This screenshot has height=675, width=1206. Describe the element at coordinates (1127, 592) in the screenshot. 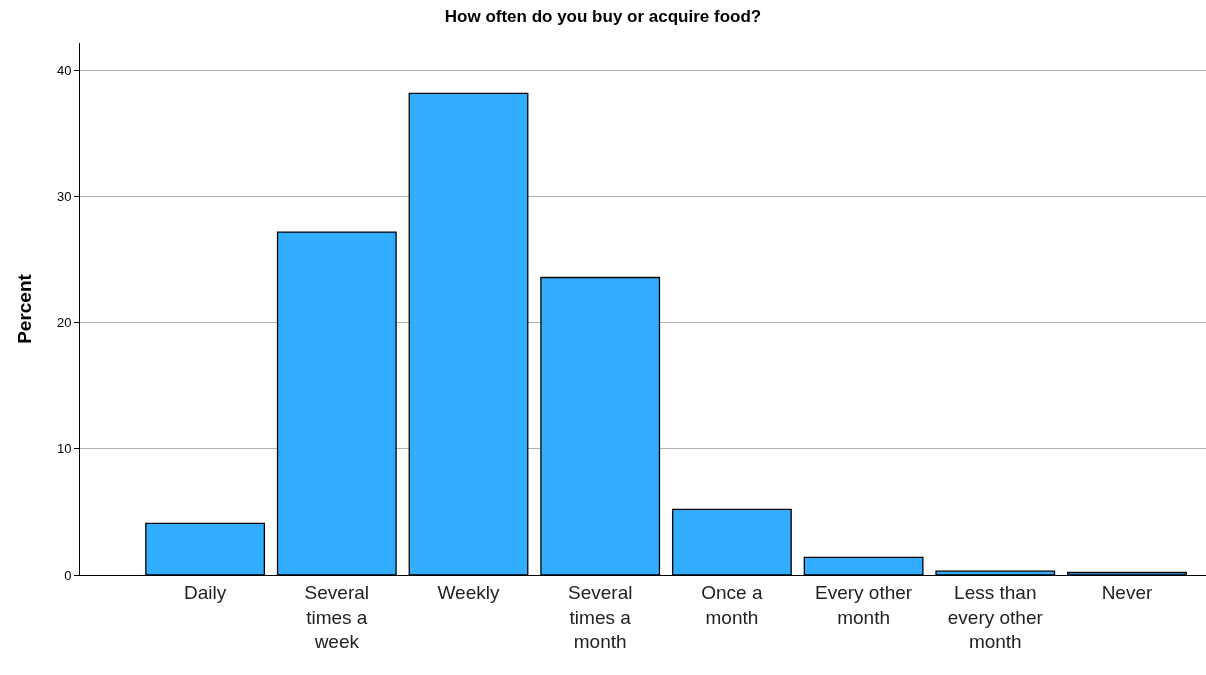

I see `x-tick-label: Never` at that location.